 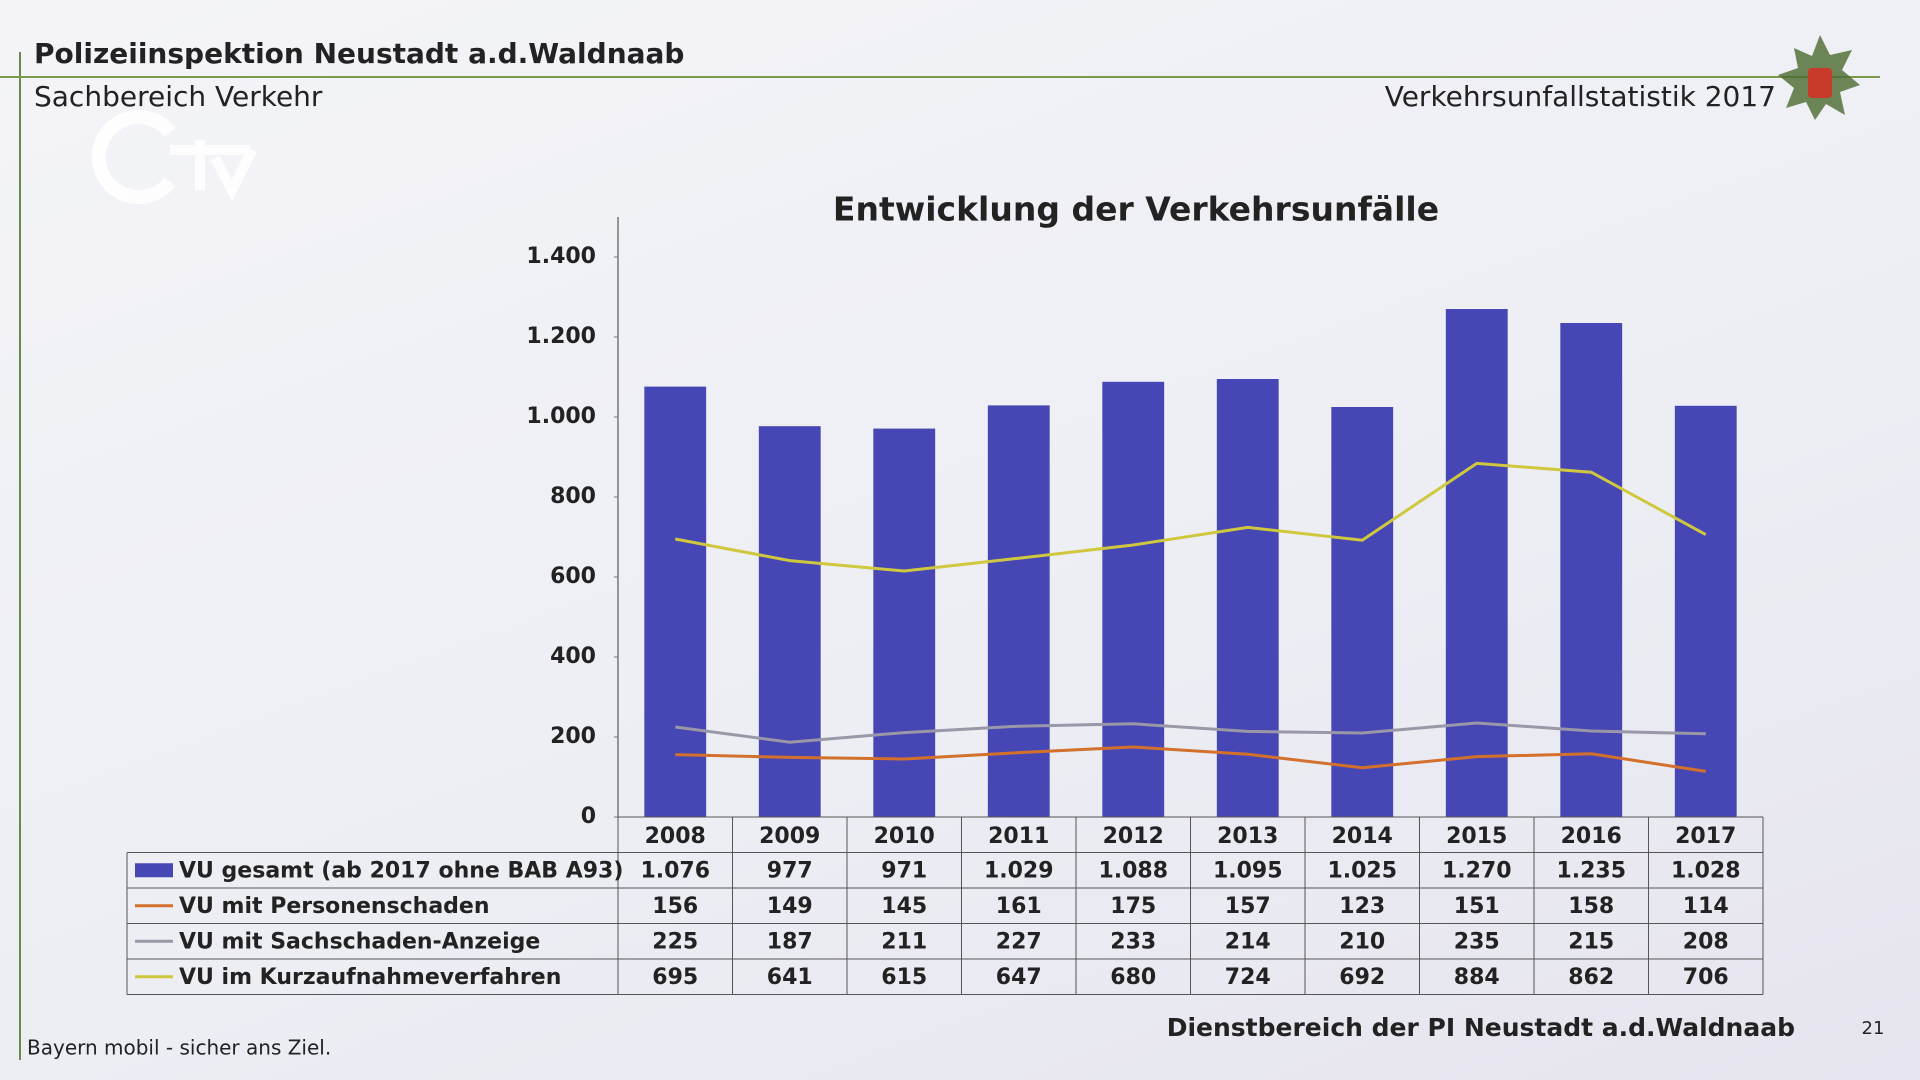 What do you see at coordinates (561, 336) in the screenshot?
I see `y-tick-label: 1.200` at bounding box center [561, 336].